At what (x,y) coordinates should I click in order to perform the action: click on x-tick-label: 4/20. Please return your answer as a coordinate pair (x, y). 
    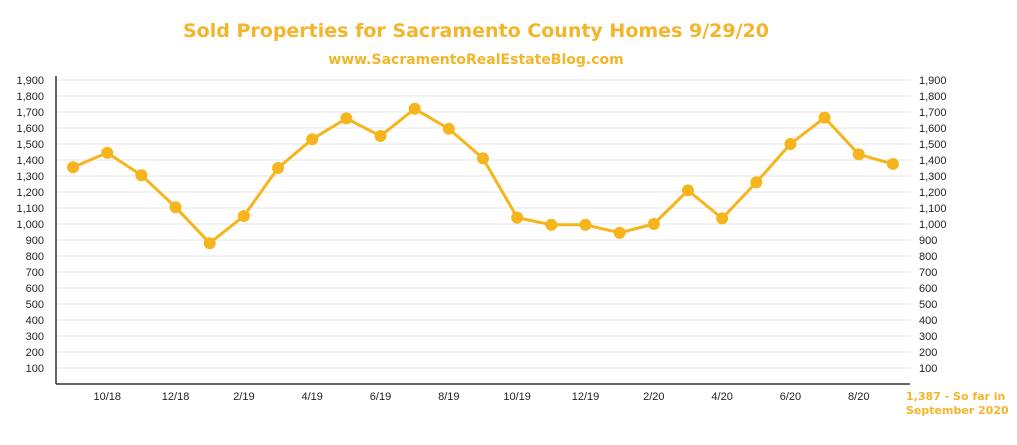
    Looking at the image, I should click on (721, 397).